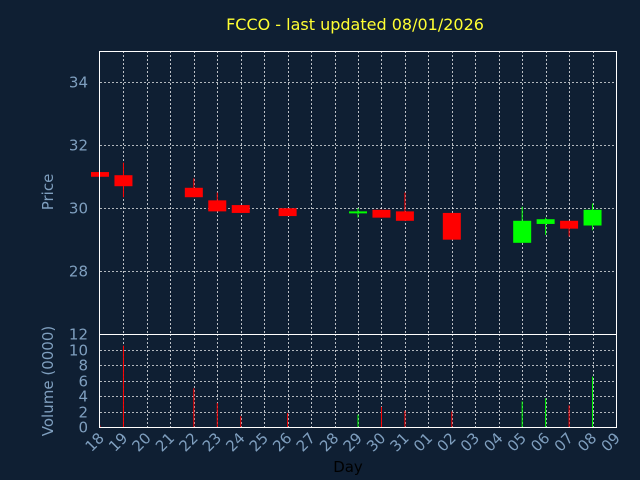 Image resolution: width=640 pixels, height=480 pixels. Describe the element at coordinates (355, 24) in the screenshot. I see `chart-title: FCCO - last updated 08/01/2026` at that location.